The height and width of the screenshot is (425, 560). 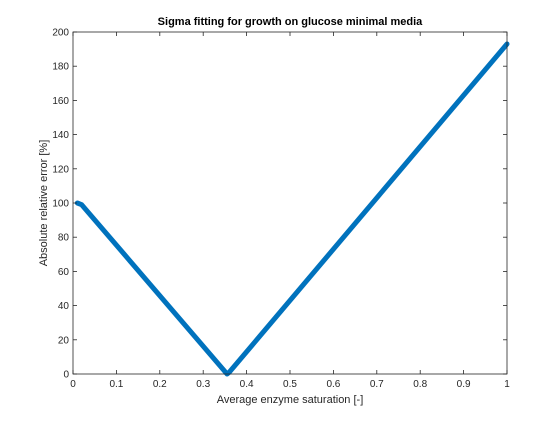 What do you see at coordinates (64, 306) in the screenshot?
I see `y-tick-label: 40` at bounding box center [64, 306].